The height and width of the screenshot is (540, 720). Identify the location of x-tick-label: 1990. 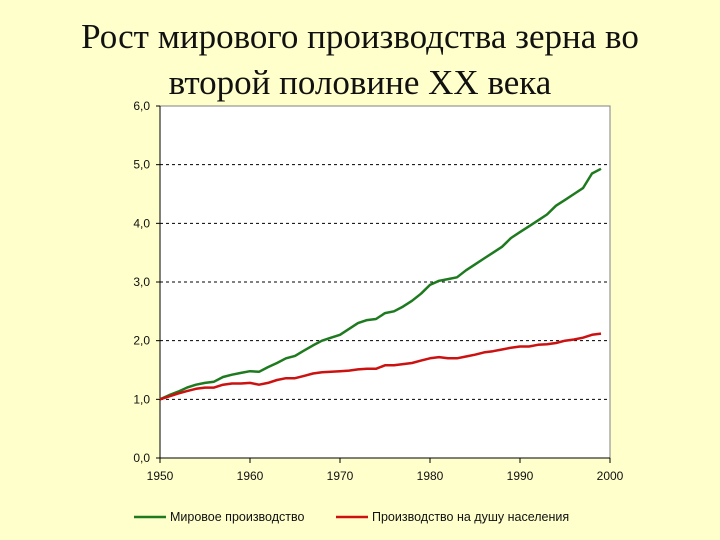
(520, 476).